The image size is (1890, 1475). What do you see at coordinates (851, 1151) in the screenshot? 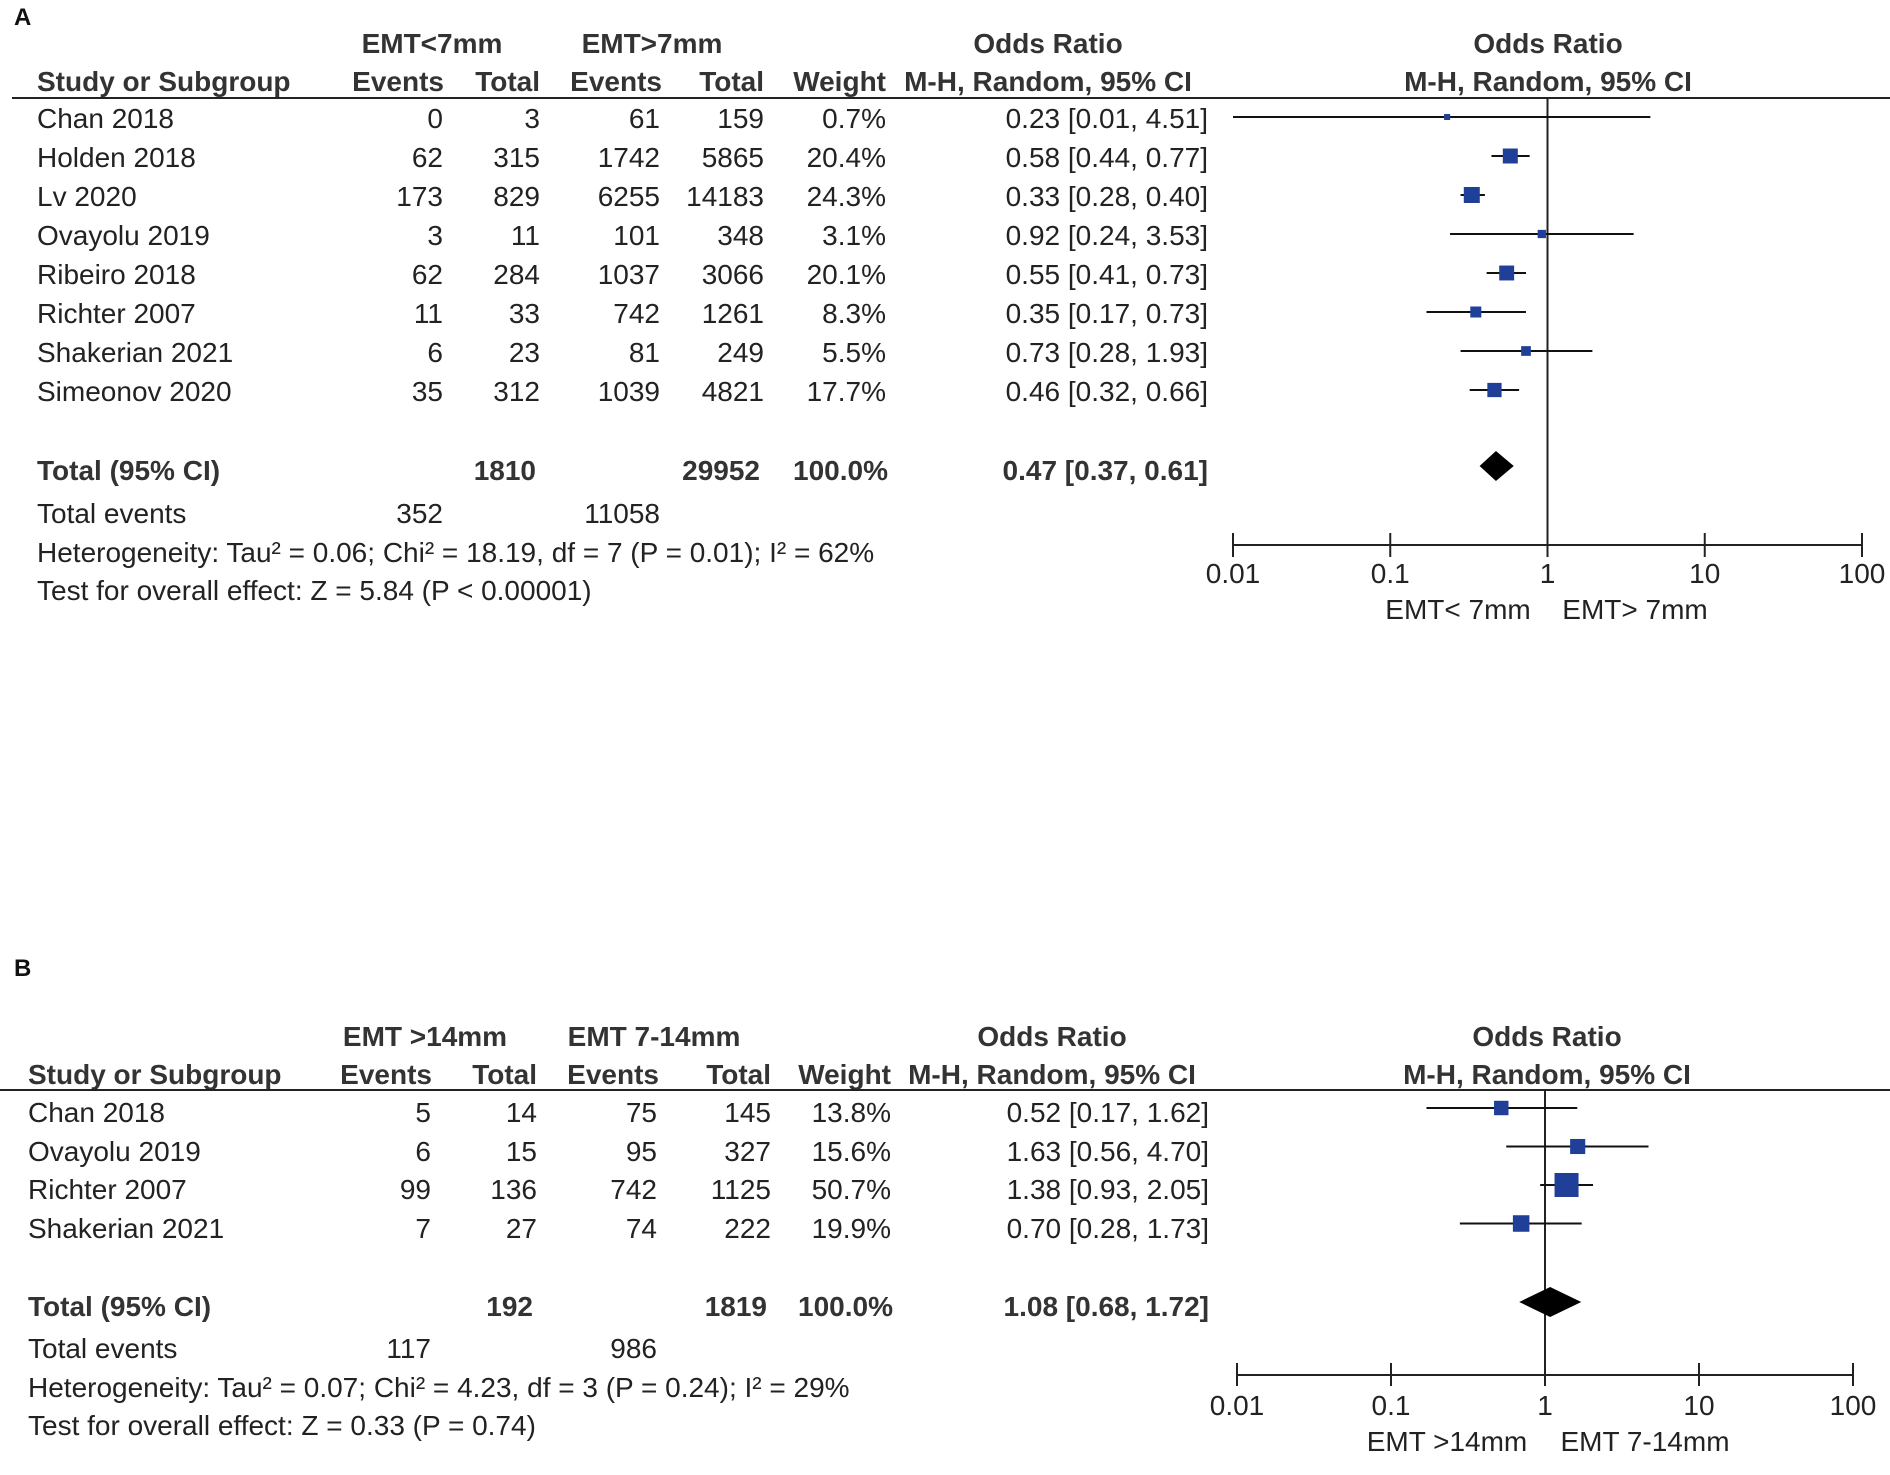
I see `weight-cell: 15.6%` at bounding box center [851, 1151].